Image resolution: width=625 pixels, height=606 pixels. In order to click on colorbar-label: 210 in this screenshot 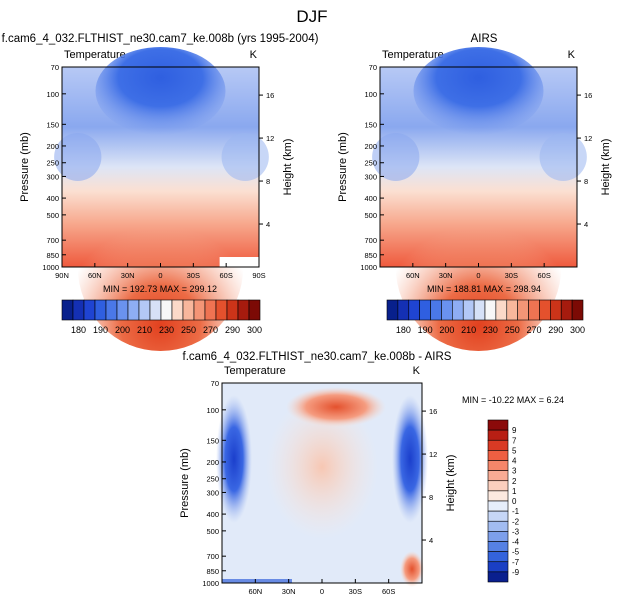, I will do `click(468, 330)`.